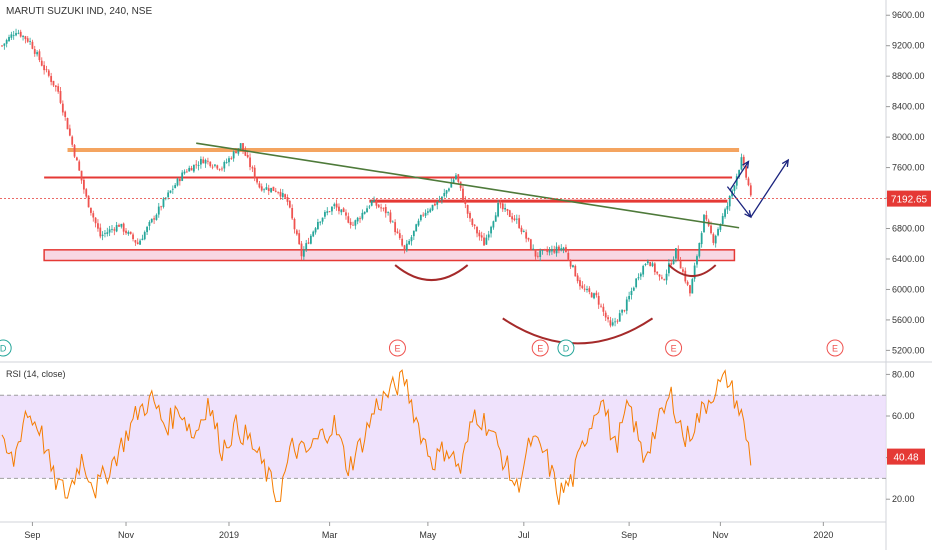 The image size is (932, 555). What do you see at coordinates (578, 331) in the screenshot?
I see `head-arc` at bounding box center [578, 331].